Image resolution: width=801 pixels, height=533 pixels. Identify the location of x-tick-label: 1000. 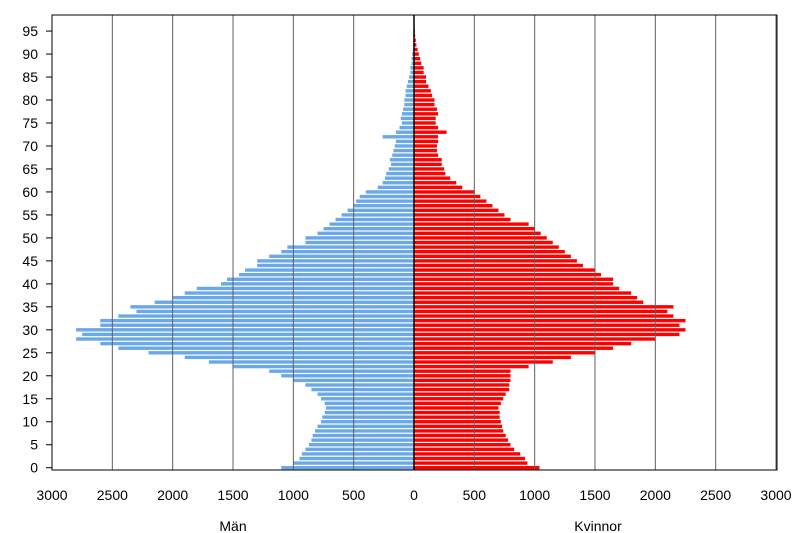
(534, 495).